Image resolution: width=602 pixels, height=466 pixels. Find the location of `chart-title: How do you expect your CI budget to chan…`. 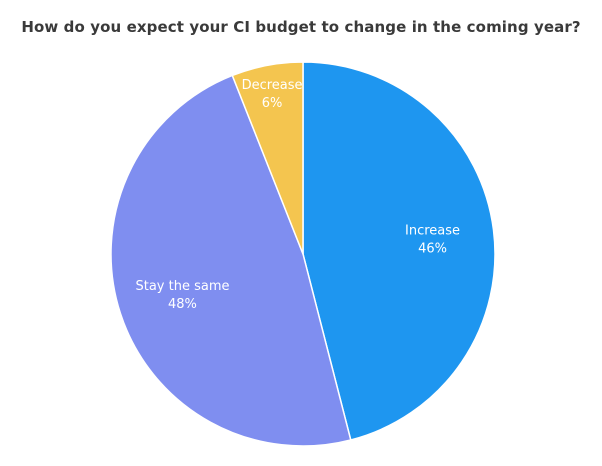

chart-title: How do you expect your CI budget to chan… is located at coordinates (301, 27).